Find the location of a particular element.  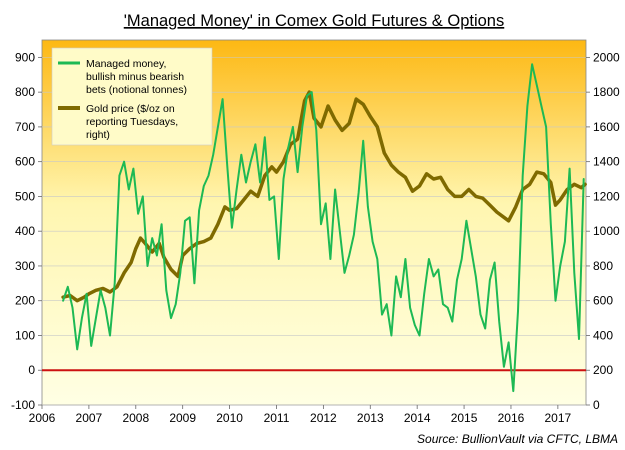

left-axis: -100 0 100 200 300 400 500 600 700 800 900 is located at coordinates (26, 231).